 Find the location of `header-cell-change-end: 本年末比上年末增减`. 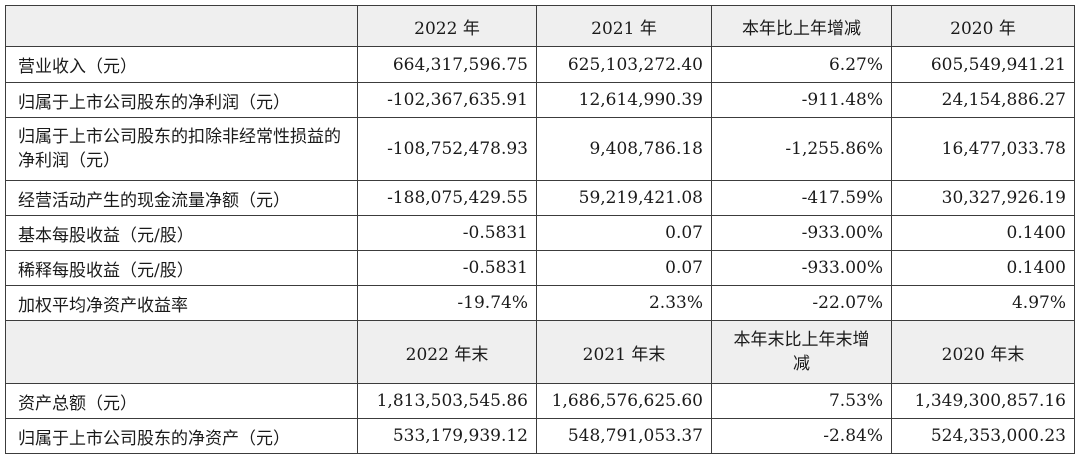

header-cell-change-end: 本年末比上年末增减 is located at coordinates (801, 352).